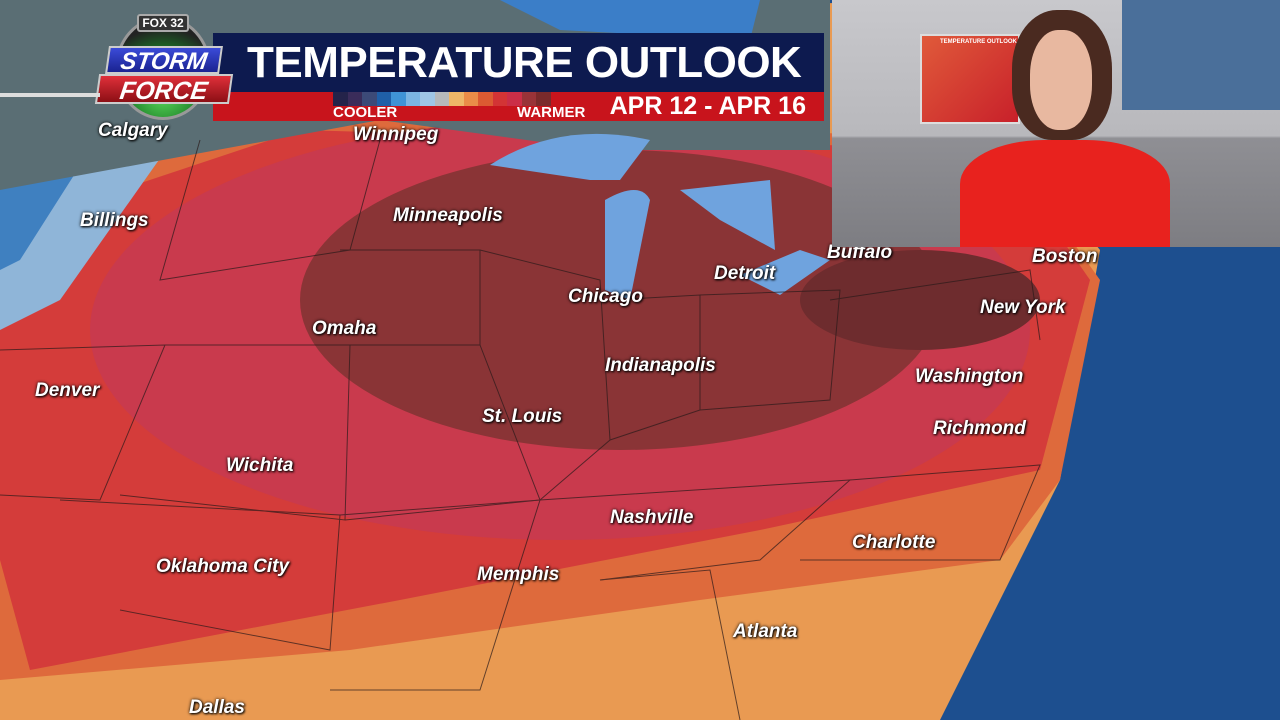 This screenshot has height=720, width=1280. Describe the element at coordinates (1023, 307) in the screenshot. I see `city-label: New York` at that location.